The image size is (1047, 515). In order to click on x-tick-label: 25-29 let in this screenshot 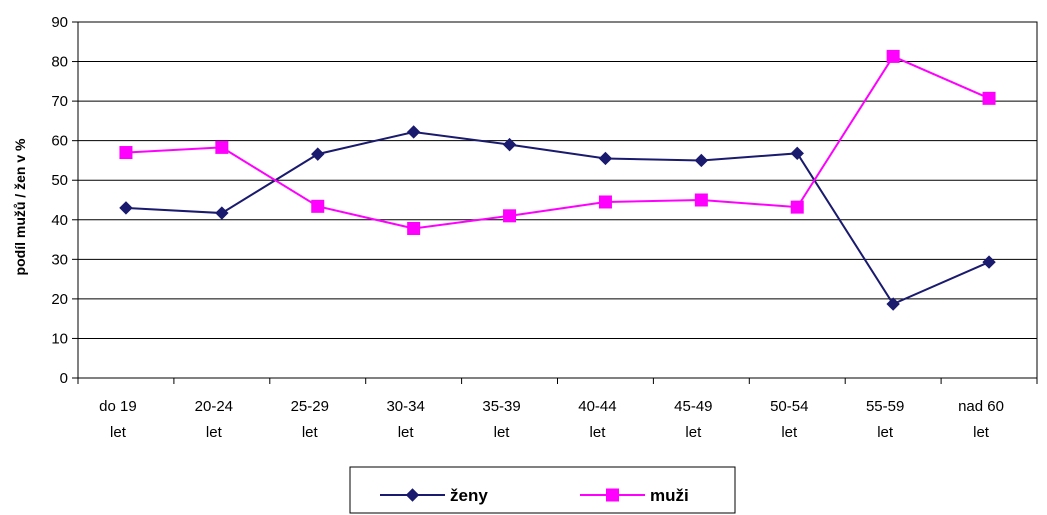, I will do `click(310, 419)`.